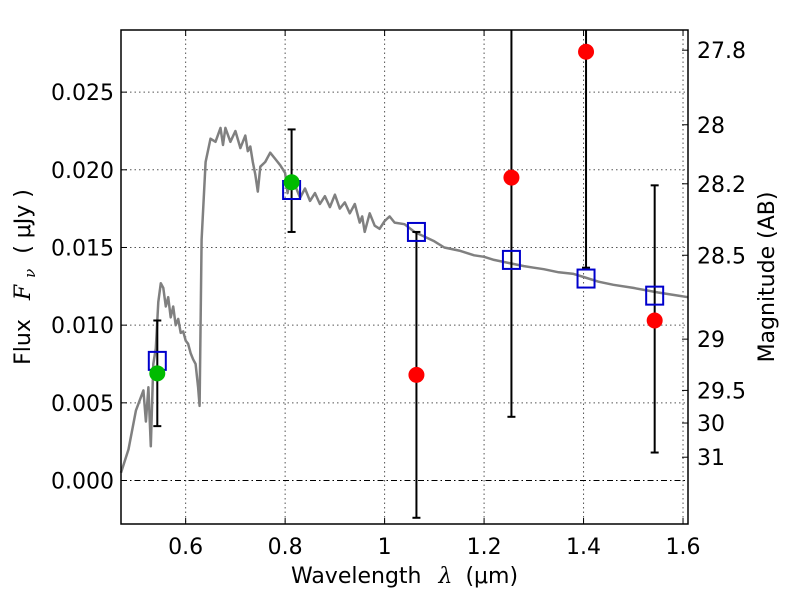  Describe the element at coordinates (82, 248) in the screenshot. I see `y-tick-label: 0.015` at that location.